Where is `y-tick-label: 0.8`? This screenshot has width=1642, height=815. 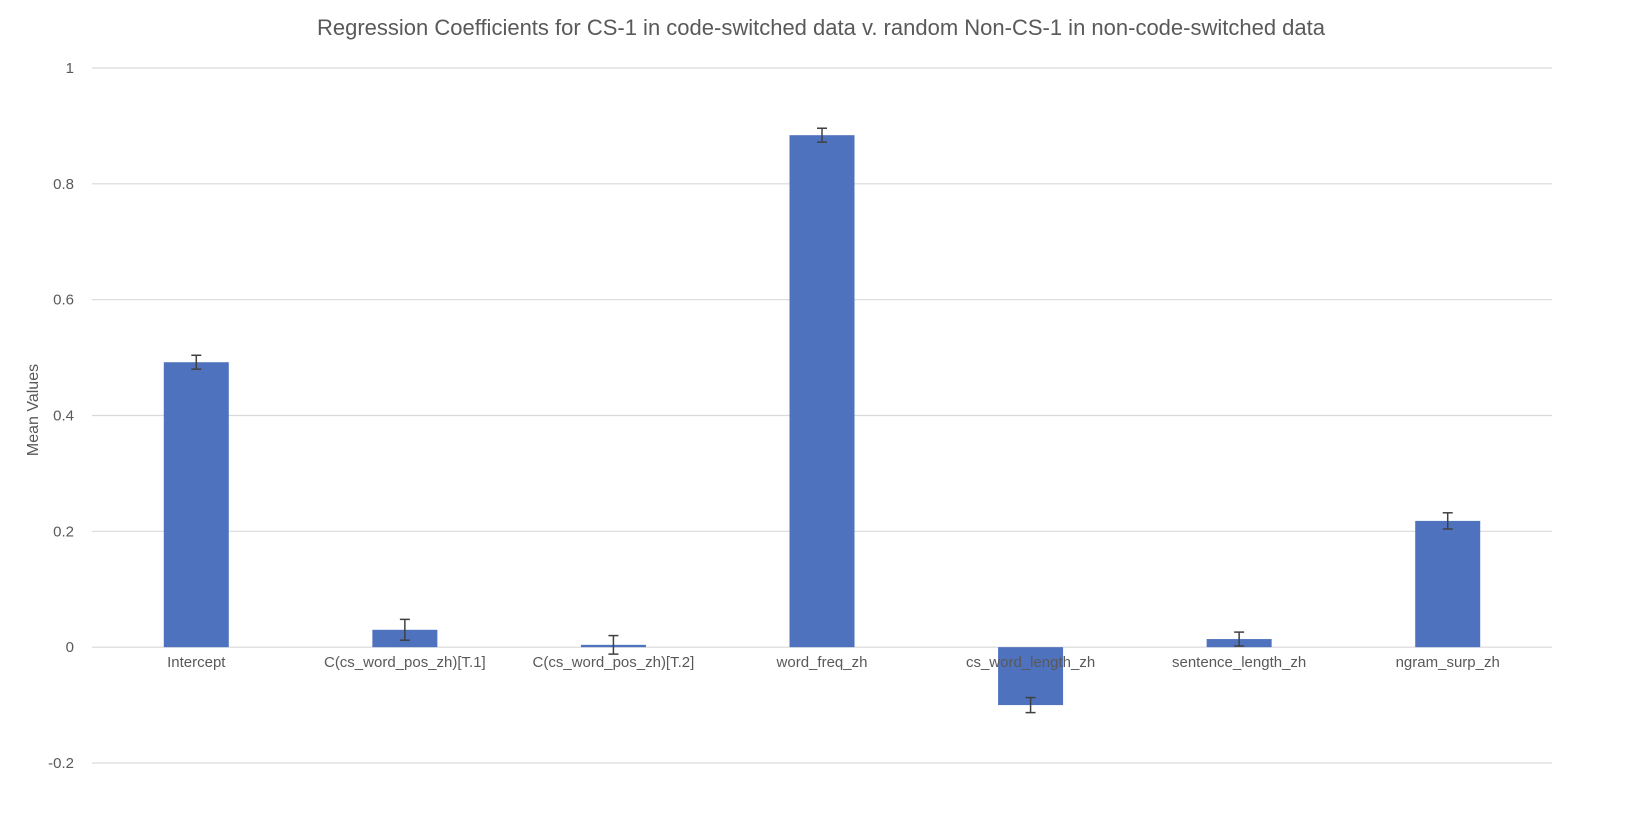 y-tick-label: 0.8 is located at coordinates (63, 184).